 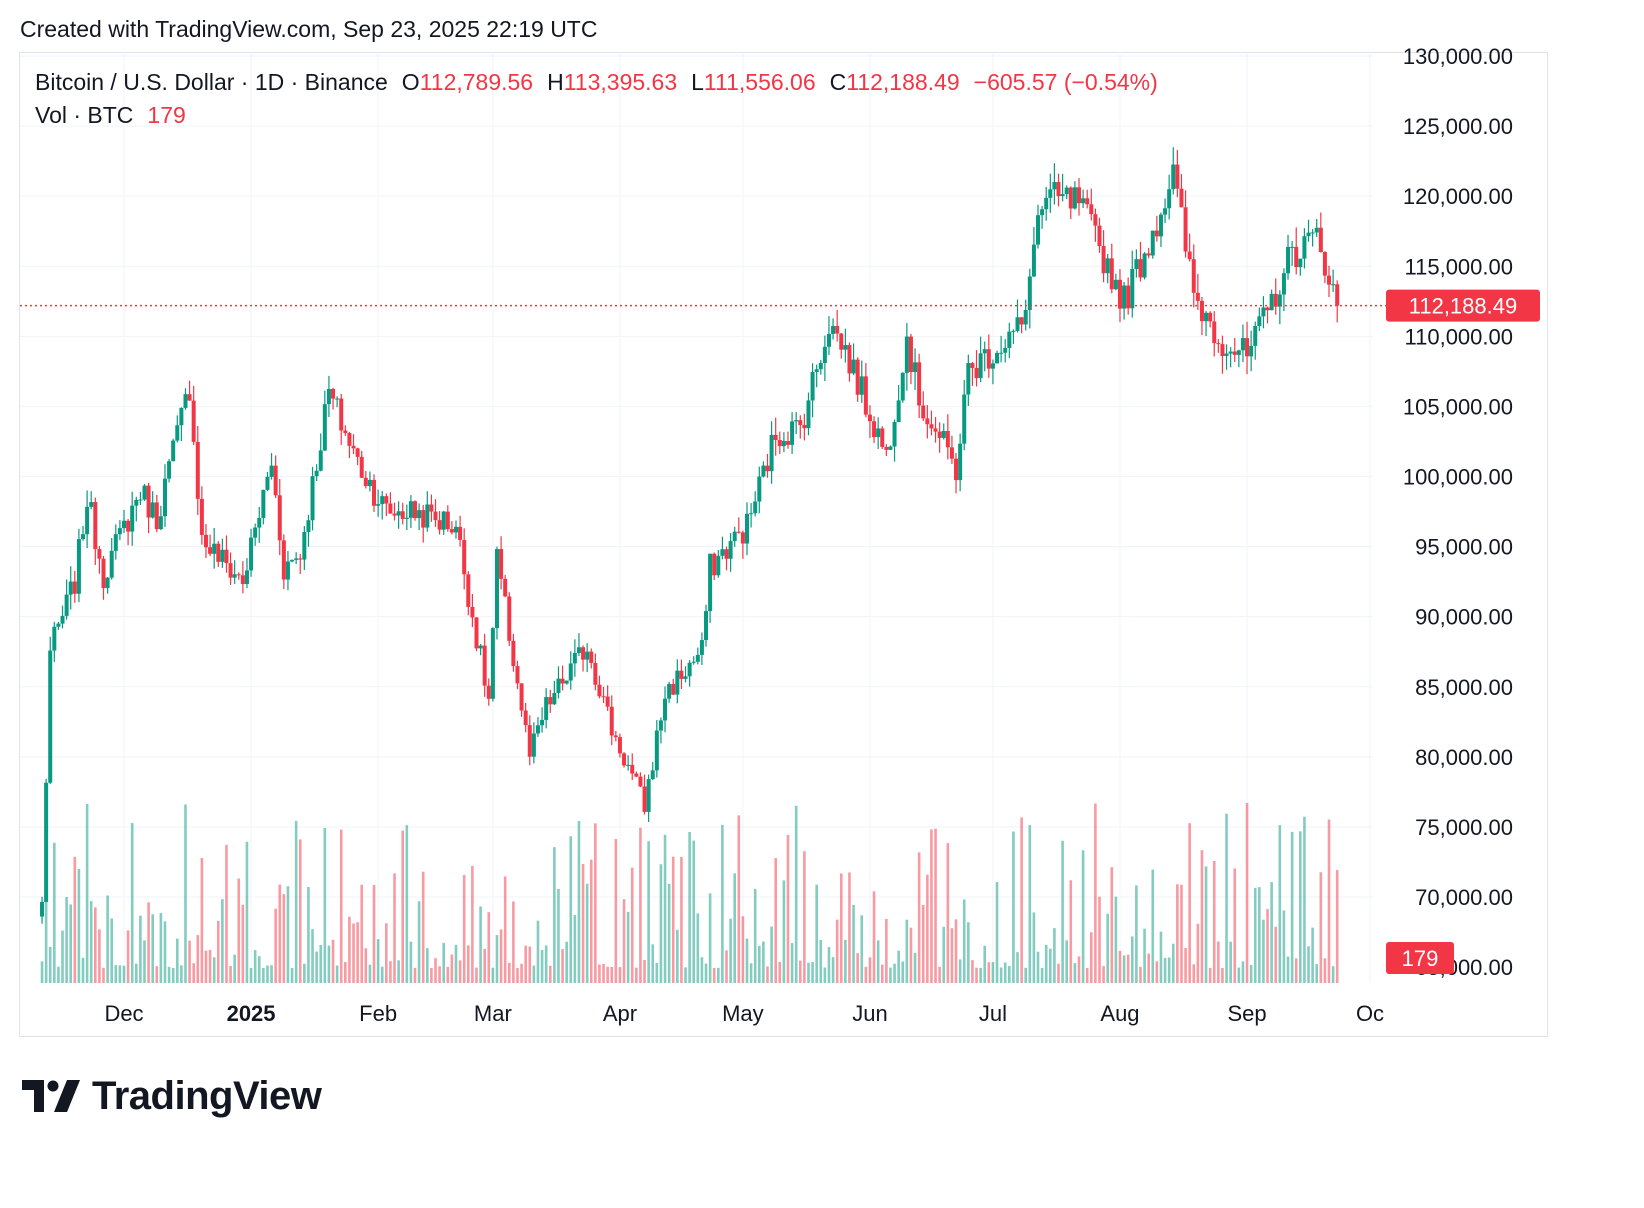 I want to click on volume-label: Vol · BTC, so click(x=84, y=115).